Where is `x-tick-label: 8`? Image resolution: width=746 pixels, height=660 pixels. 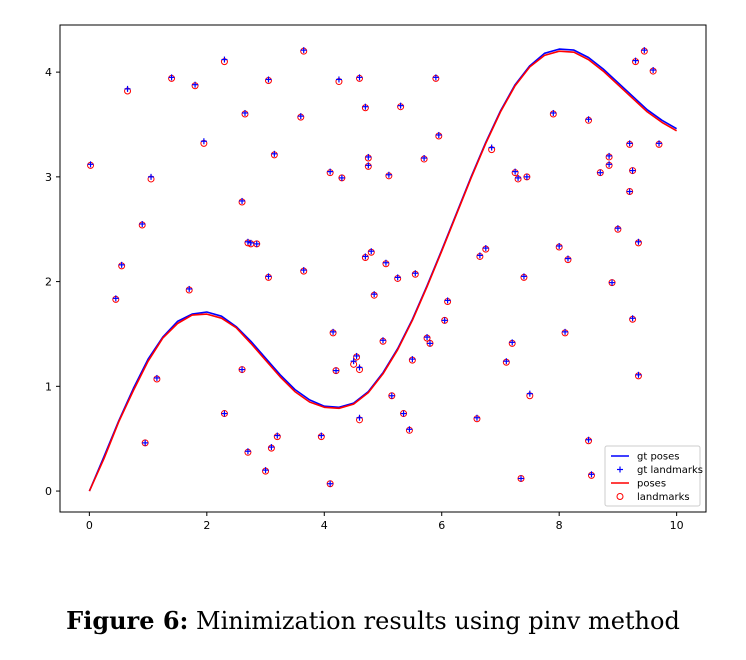
x-tick-label: 8 is located at coordinates (559, 525).